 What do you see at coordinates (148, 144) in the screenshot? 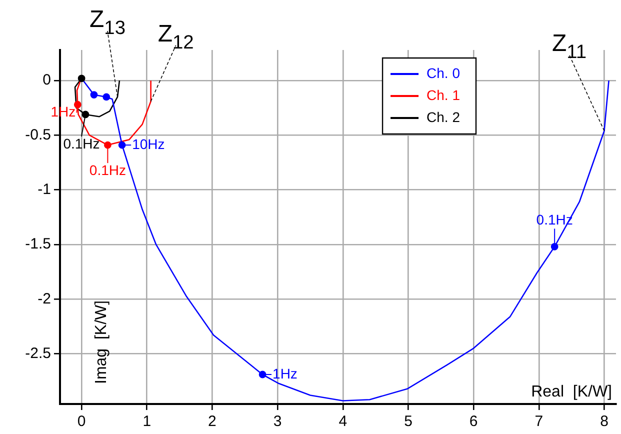
I see `annotation: 10Hz` at bounding box center [148, 144].